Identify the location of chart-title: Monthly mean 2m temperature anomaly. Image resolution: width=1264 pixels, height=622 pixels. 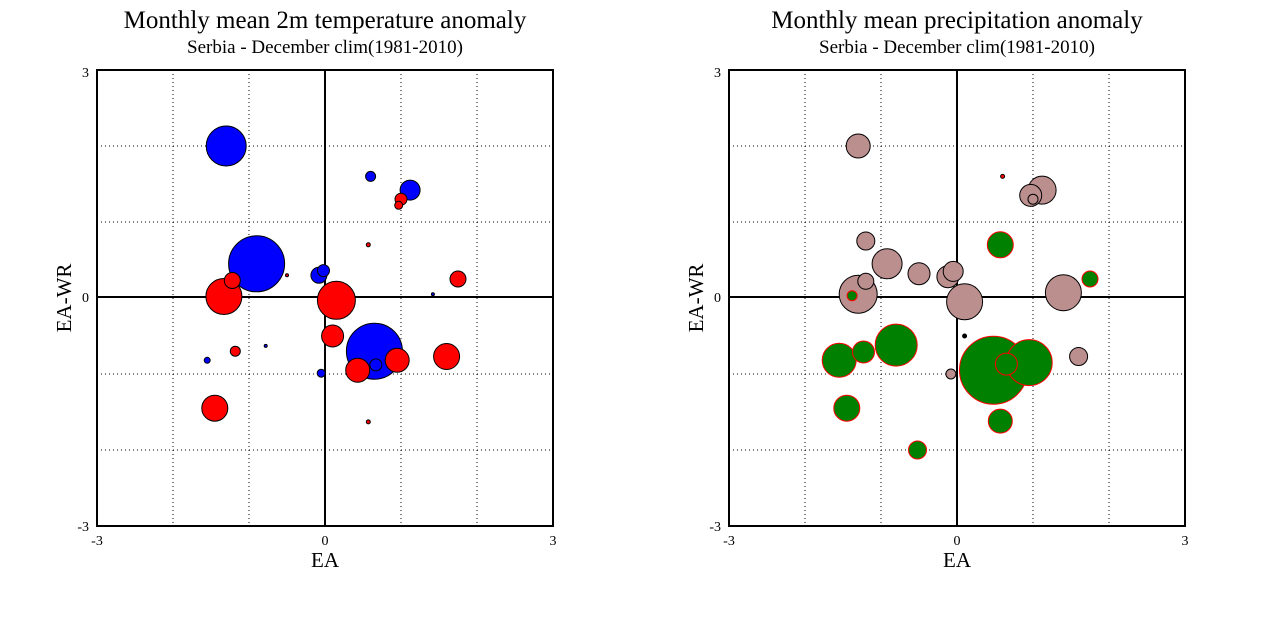
(325, 20).